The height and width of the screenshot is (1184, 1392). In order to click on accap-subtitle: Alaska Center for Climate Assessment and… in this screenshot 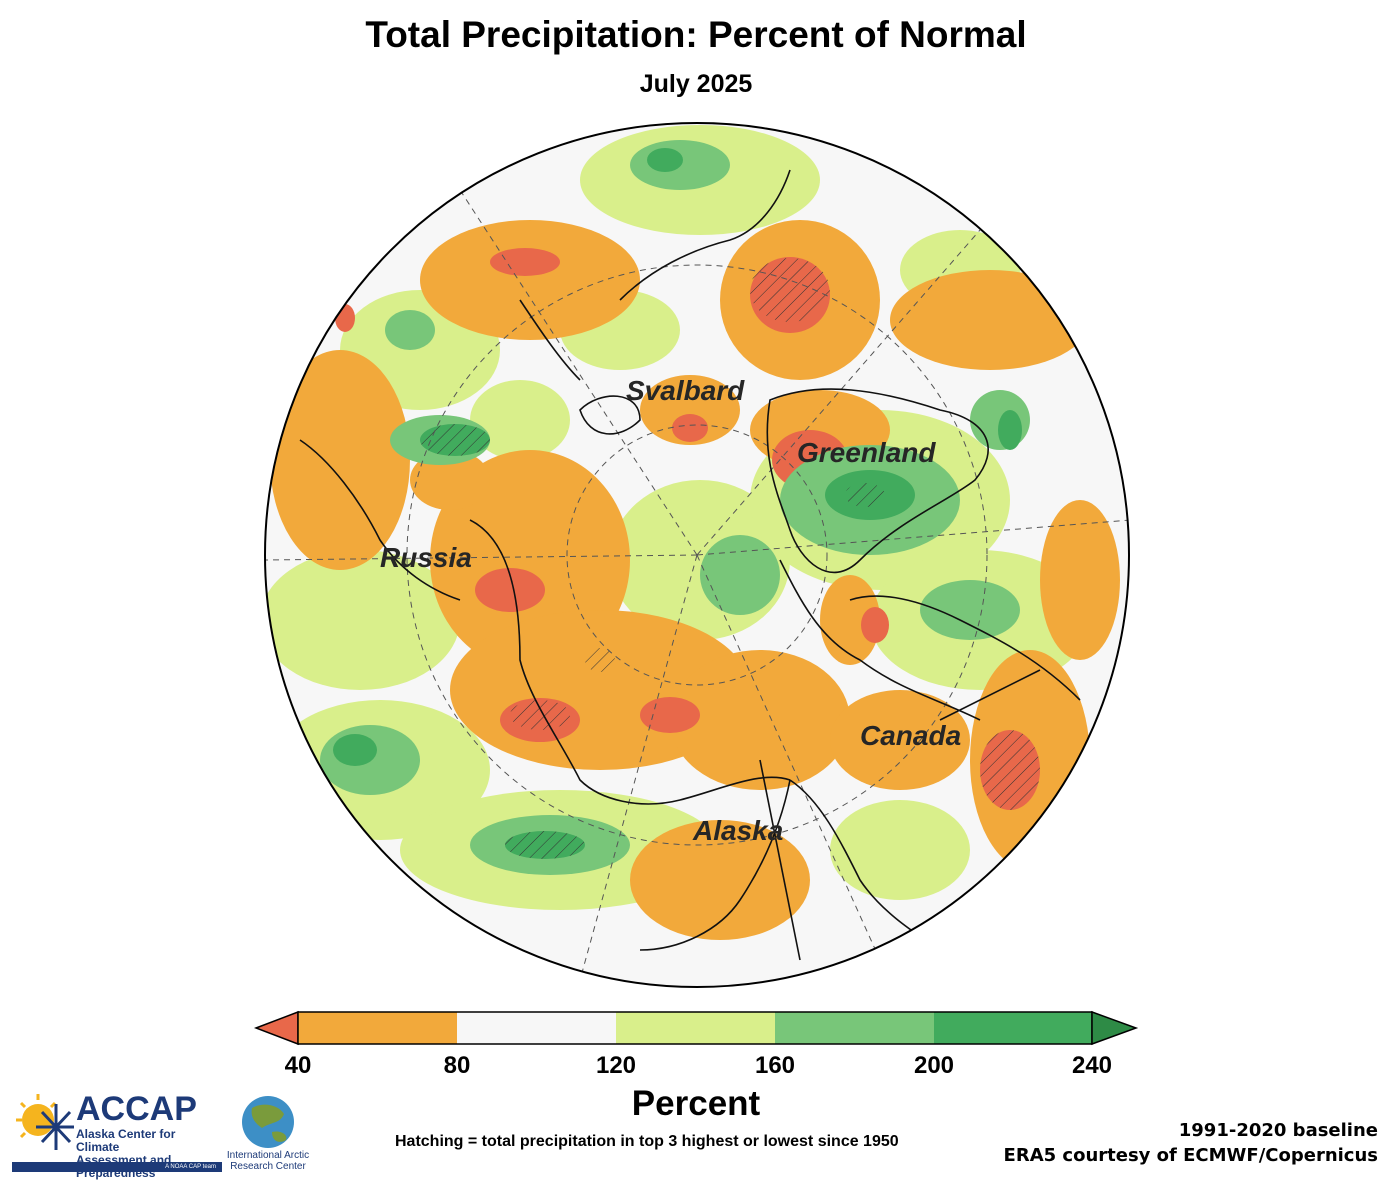, I will do `click(149, 1154)`.